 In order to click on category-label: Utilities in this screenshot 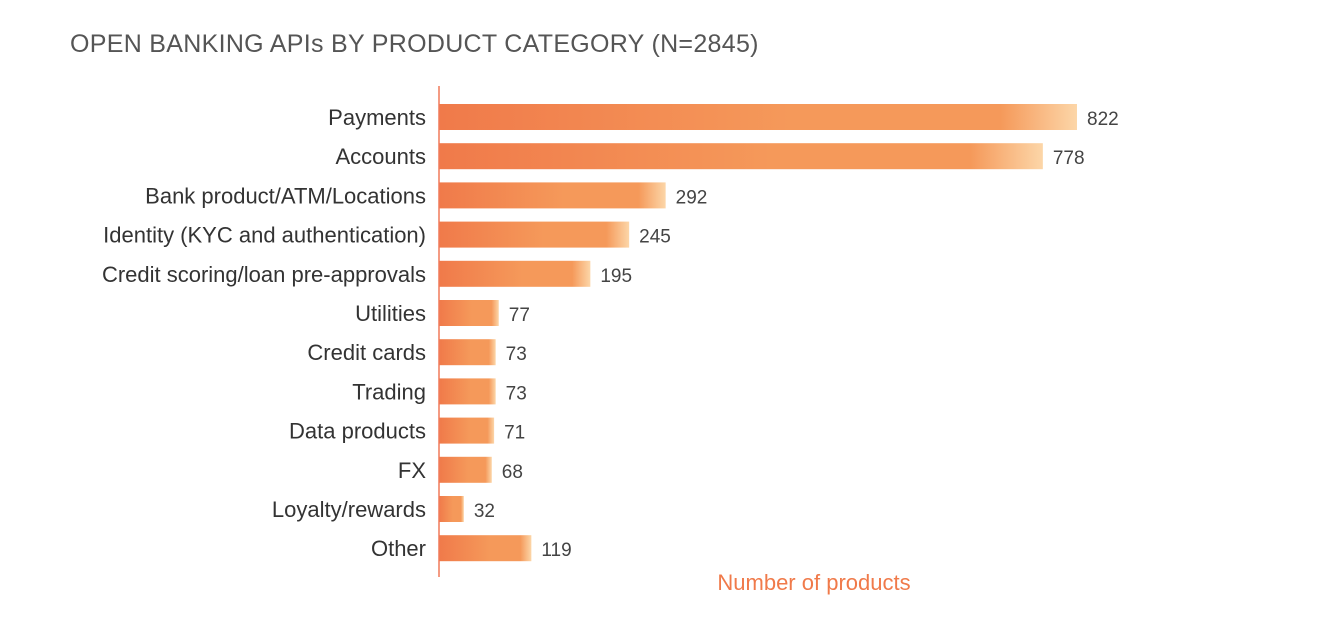, I will do `click(390, 313)`.